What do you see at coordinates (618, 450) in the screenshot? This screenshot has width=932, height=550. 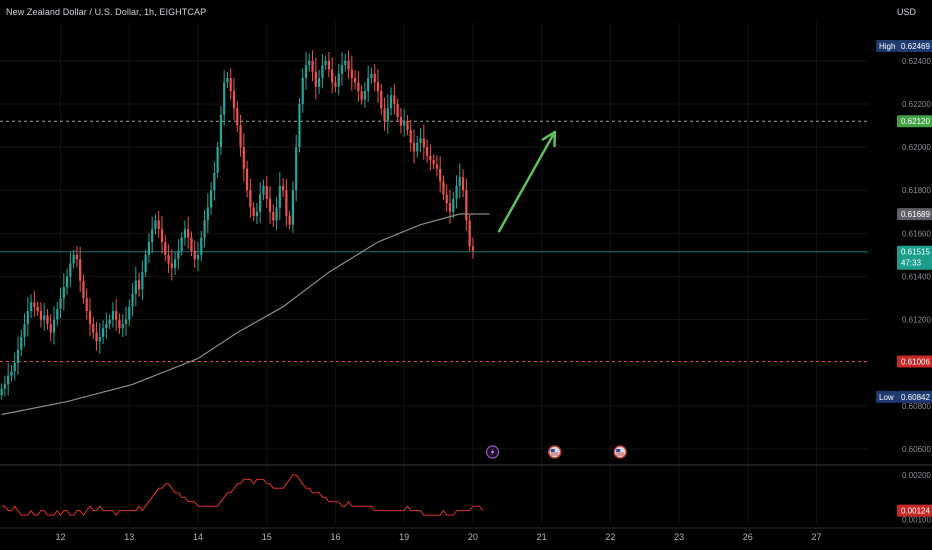 I see `us-flag-icon-canton` at bounding box center [618, 450].